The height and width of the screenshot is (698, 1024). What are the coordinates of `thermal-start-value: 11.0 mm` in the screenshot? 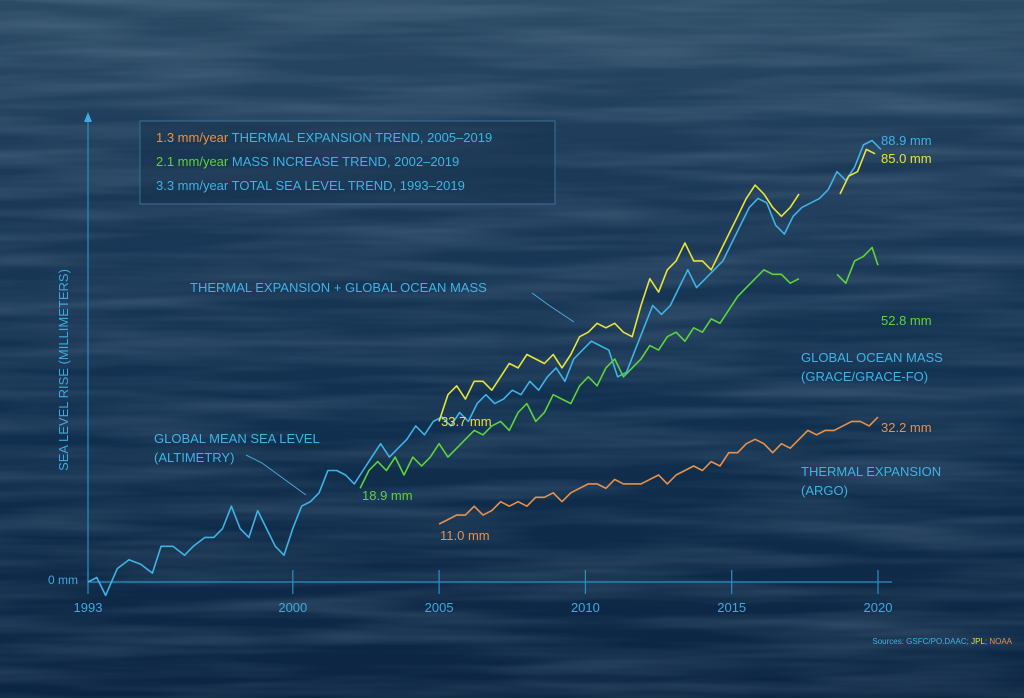 It's located at (465, 535).